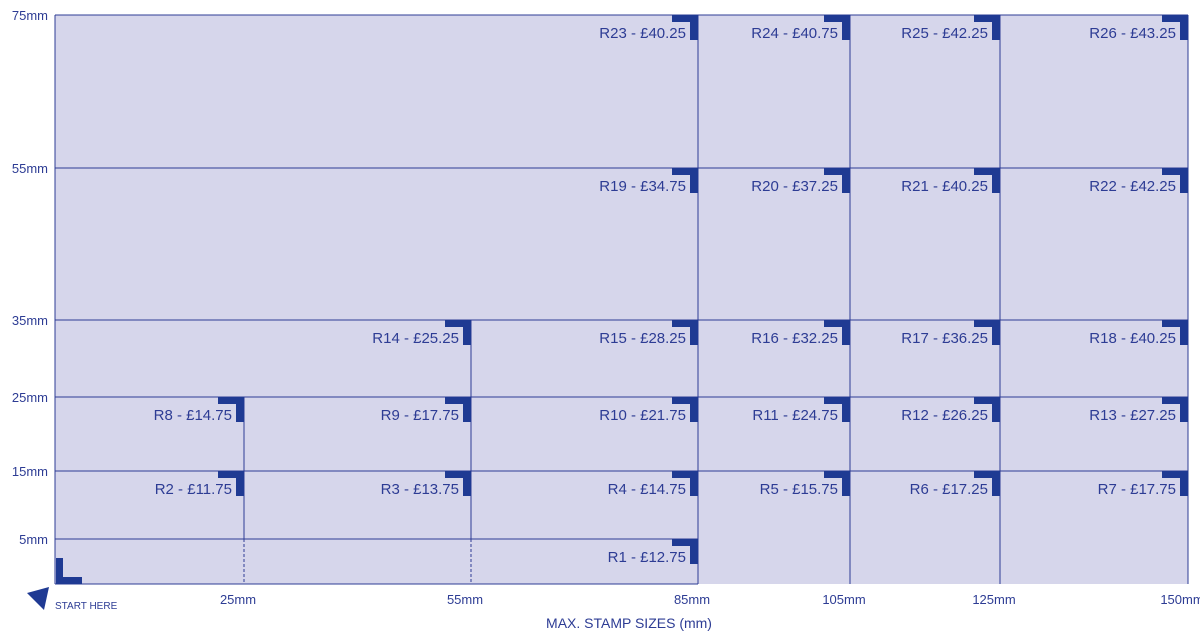  I want to click on stamp-label-1: R1 - £12.75, so click(647, 557).